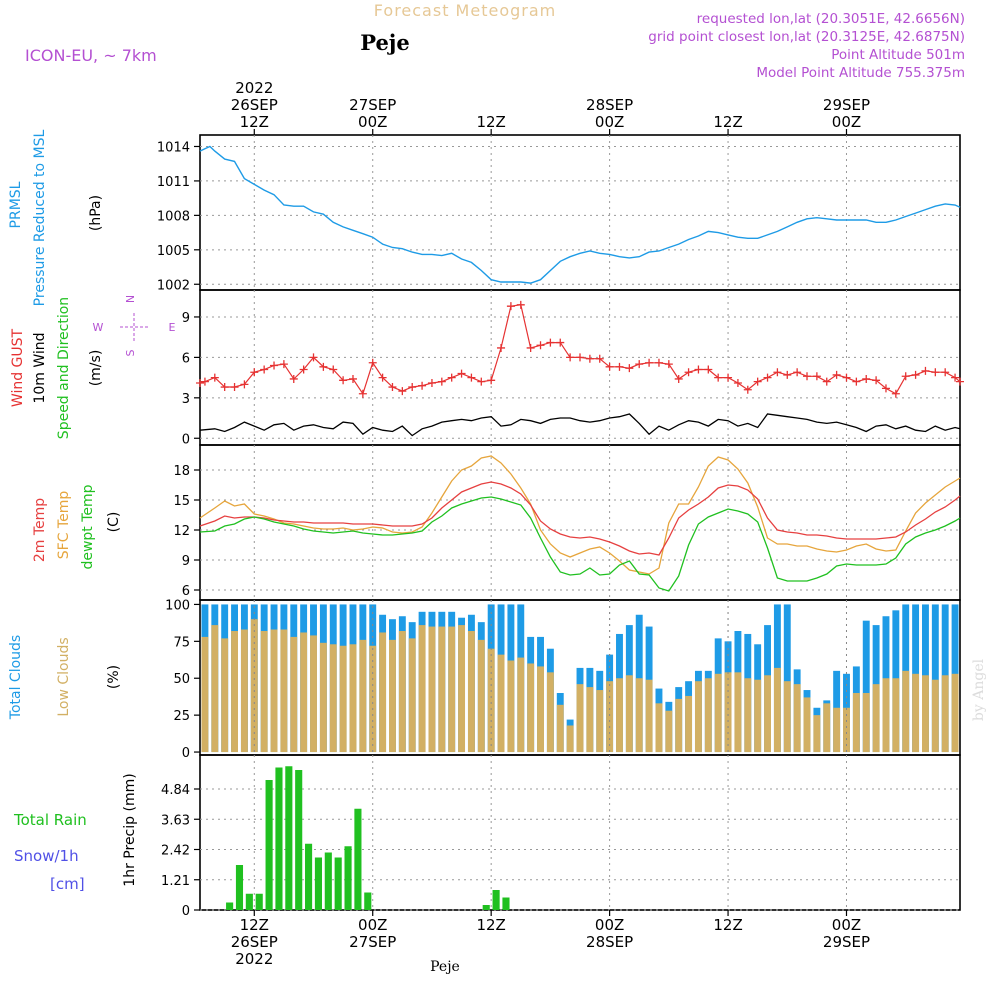 The image size is (1000, 1000). Describe the element at coordinates (175, 790) in the screenshot. I see `precip-ytick-label: 4.84` at that location.